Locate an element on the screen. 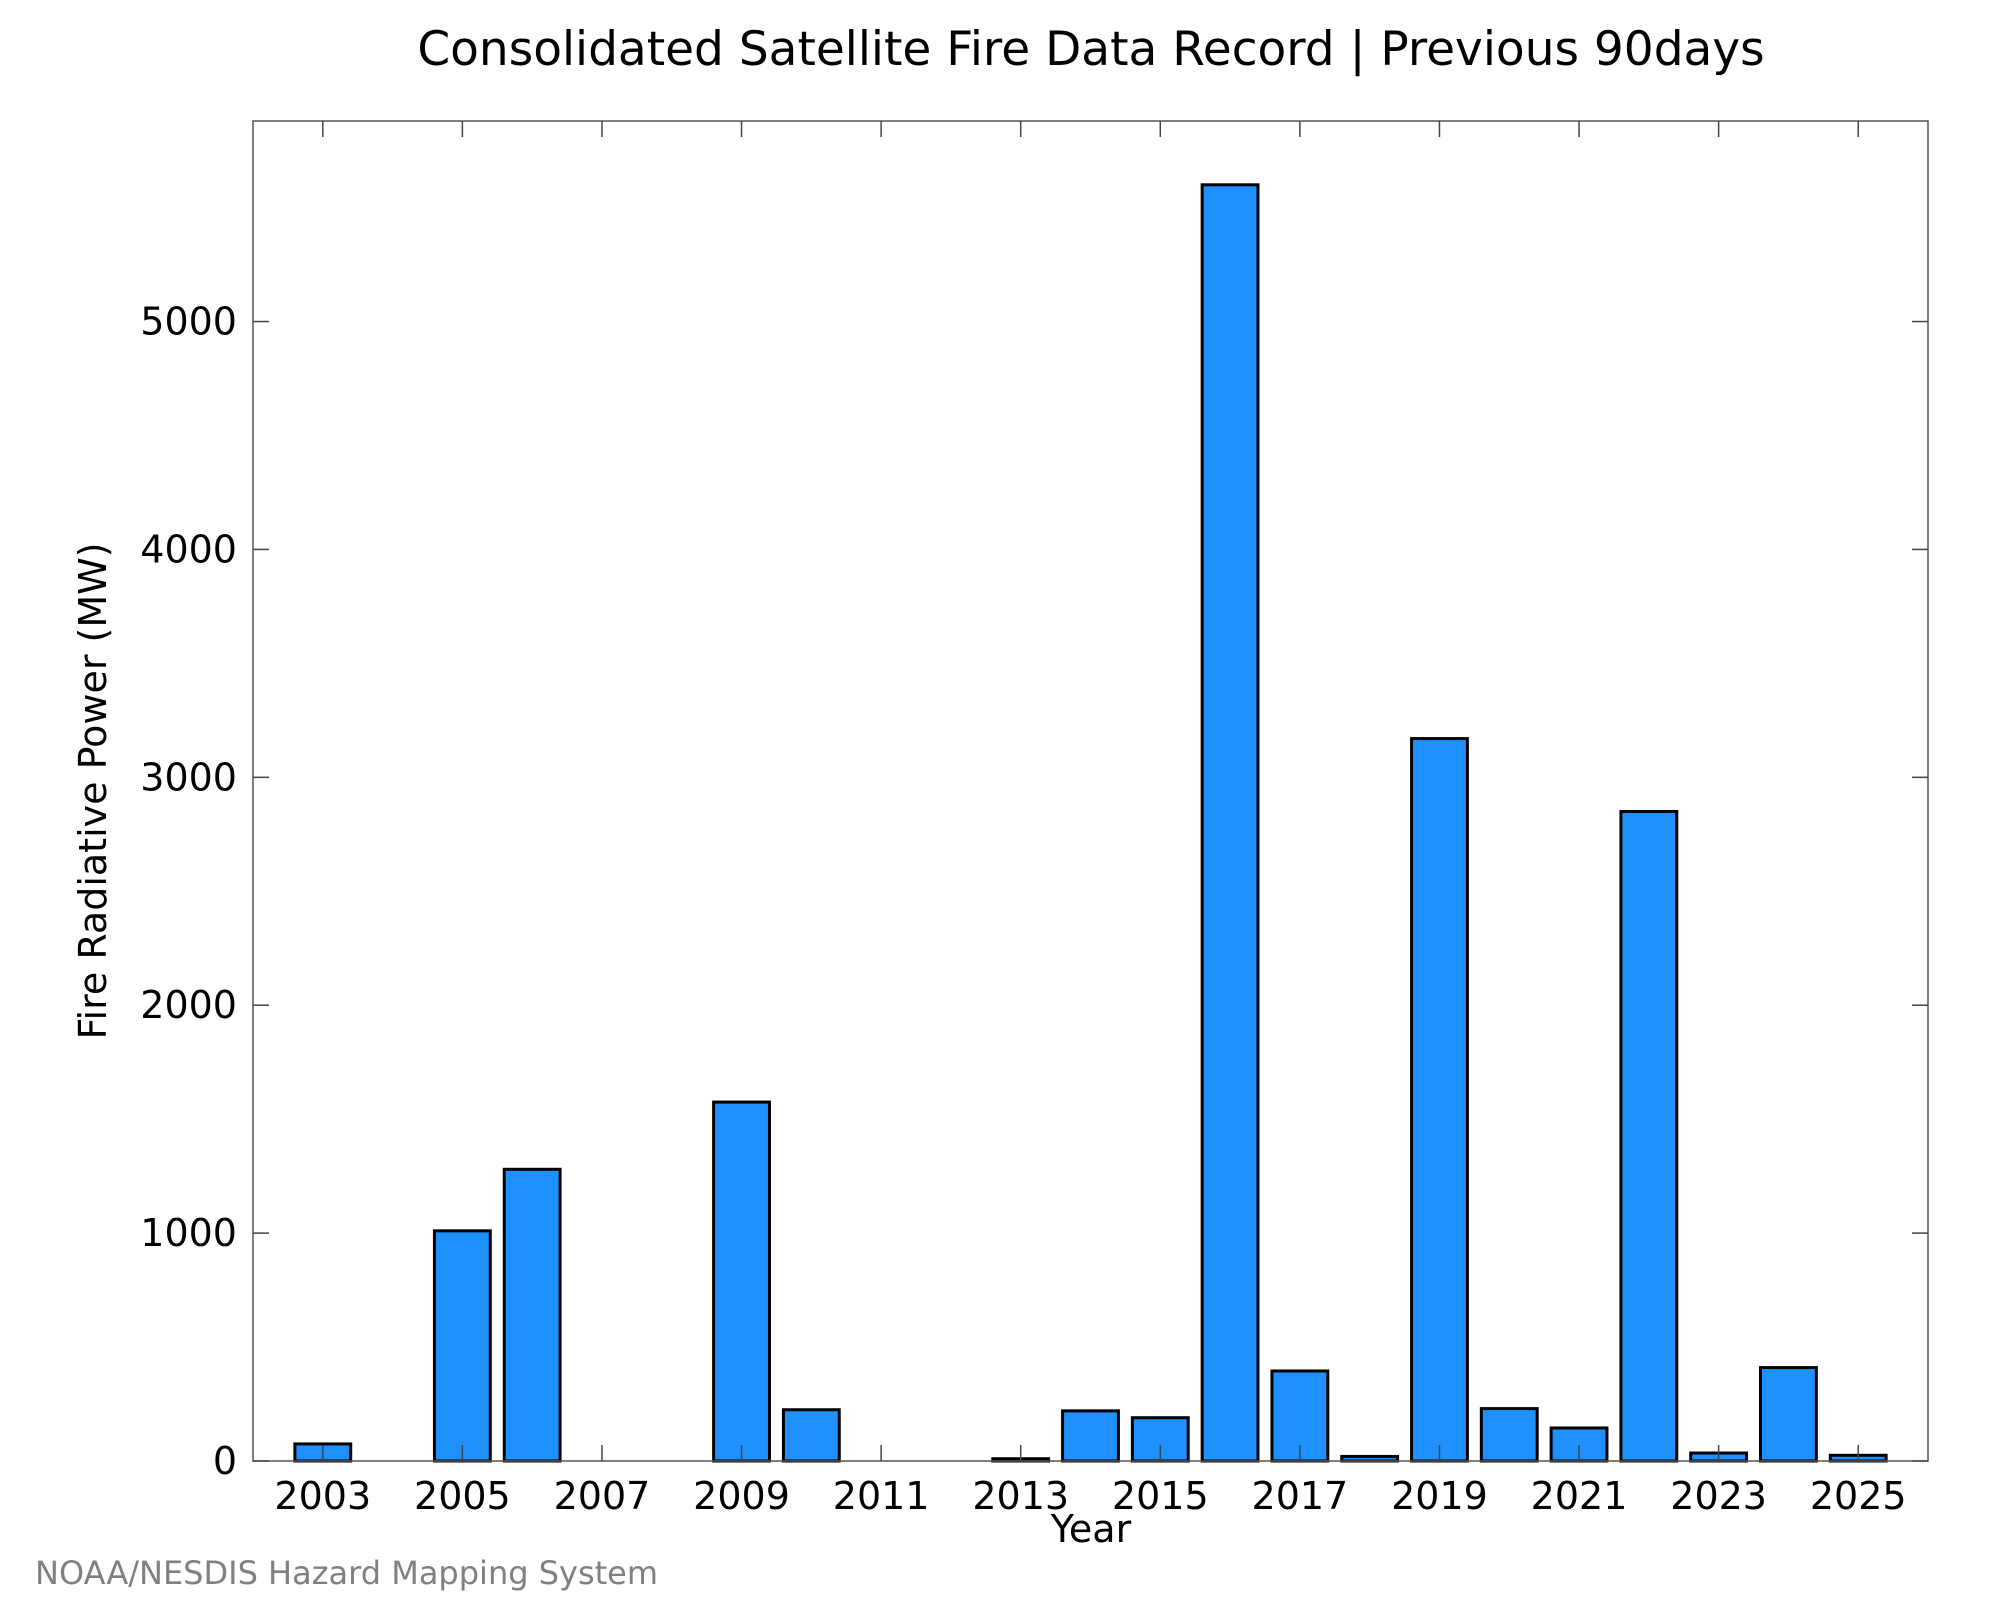 The image size is (2000, 1600). x-tick-label-2007: 2007 is located at coordinates (602, 1496).